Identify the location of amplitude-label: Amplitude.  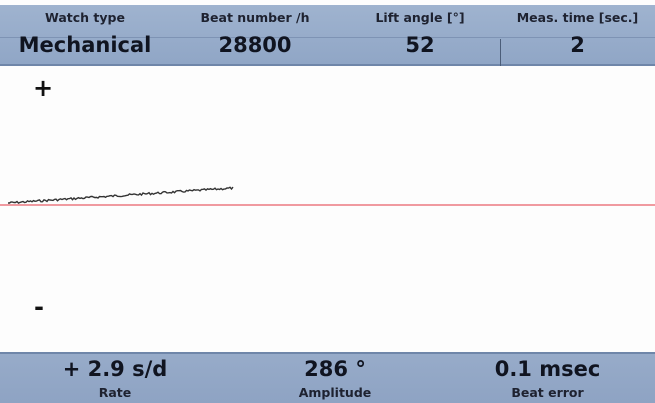
(335, 392).